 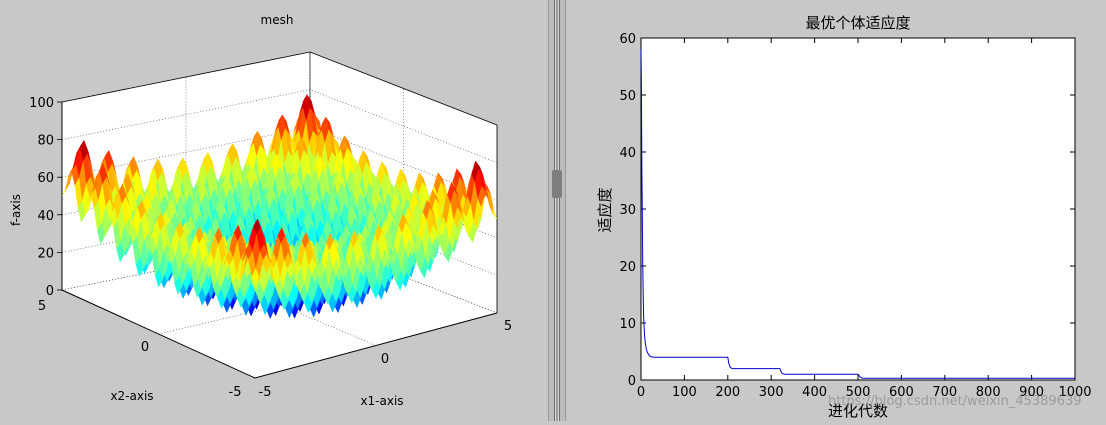 I want to click on y-tick-label-0: 0, so click(x=145, y=347).